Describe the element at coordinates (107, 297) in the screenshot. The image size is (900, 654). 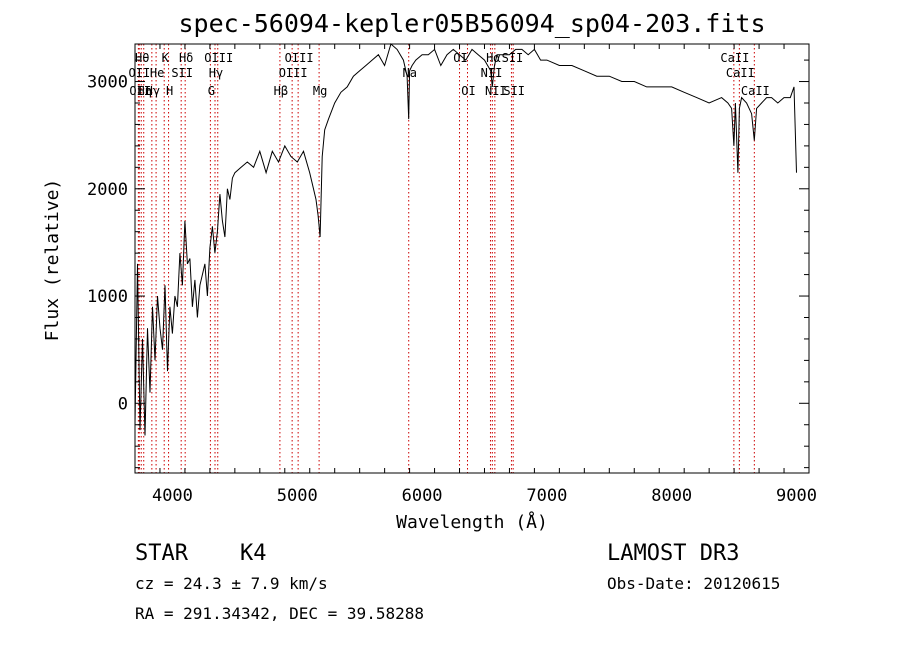
I see `y-tick-label-1000: 1000` at that location.